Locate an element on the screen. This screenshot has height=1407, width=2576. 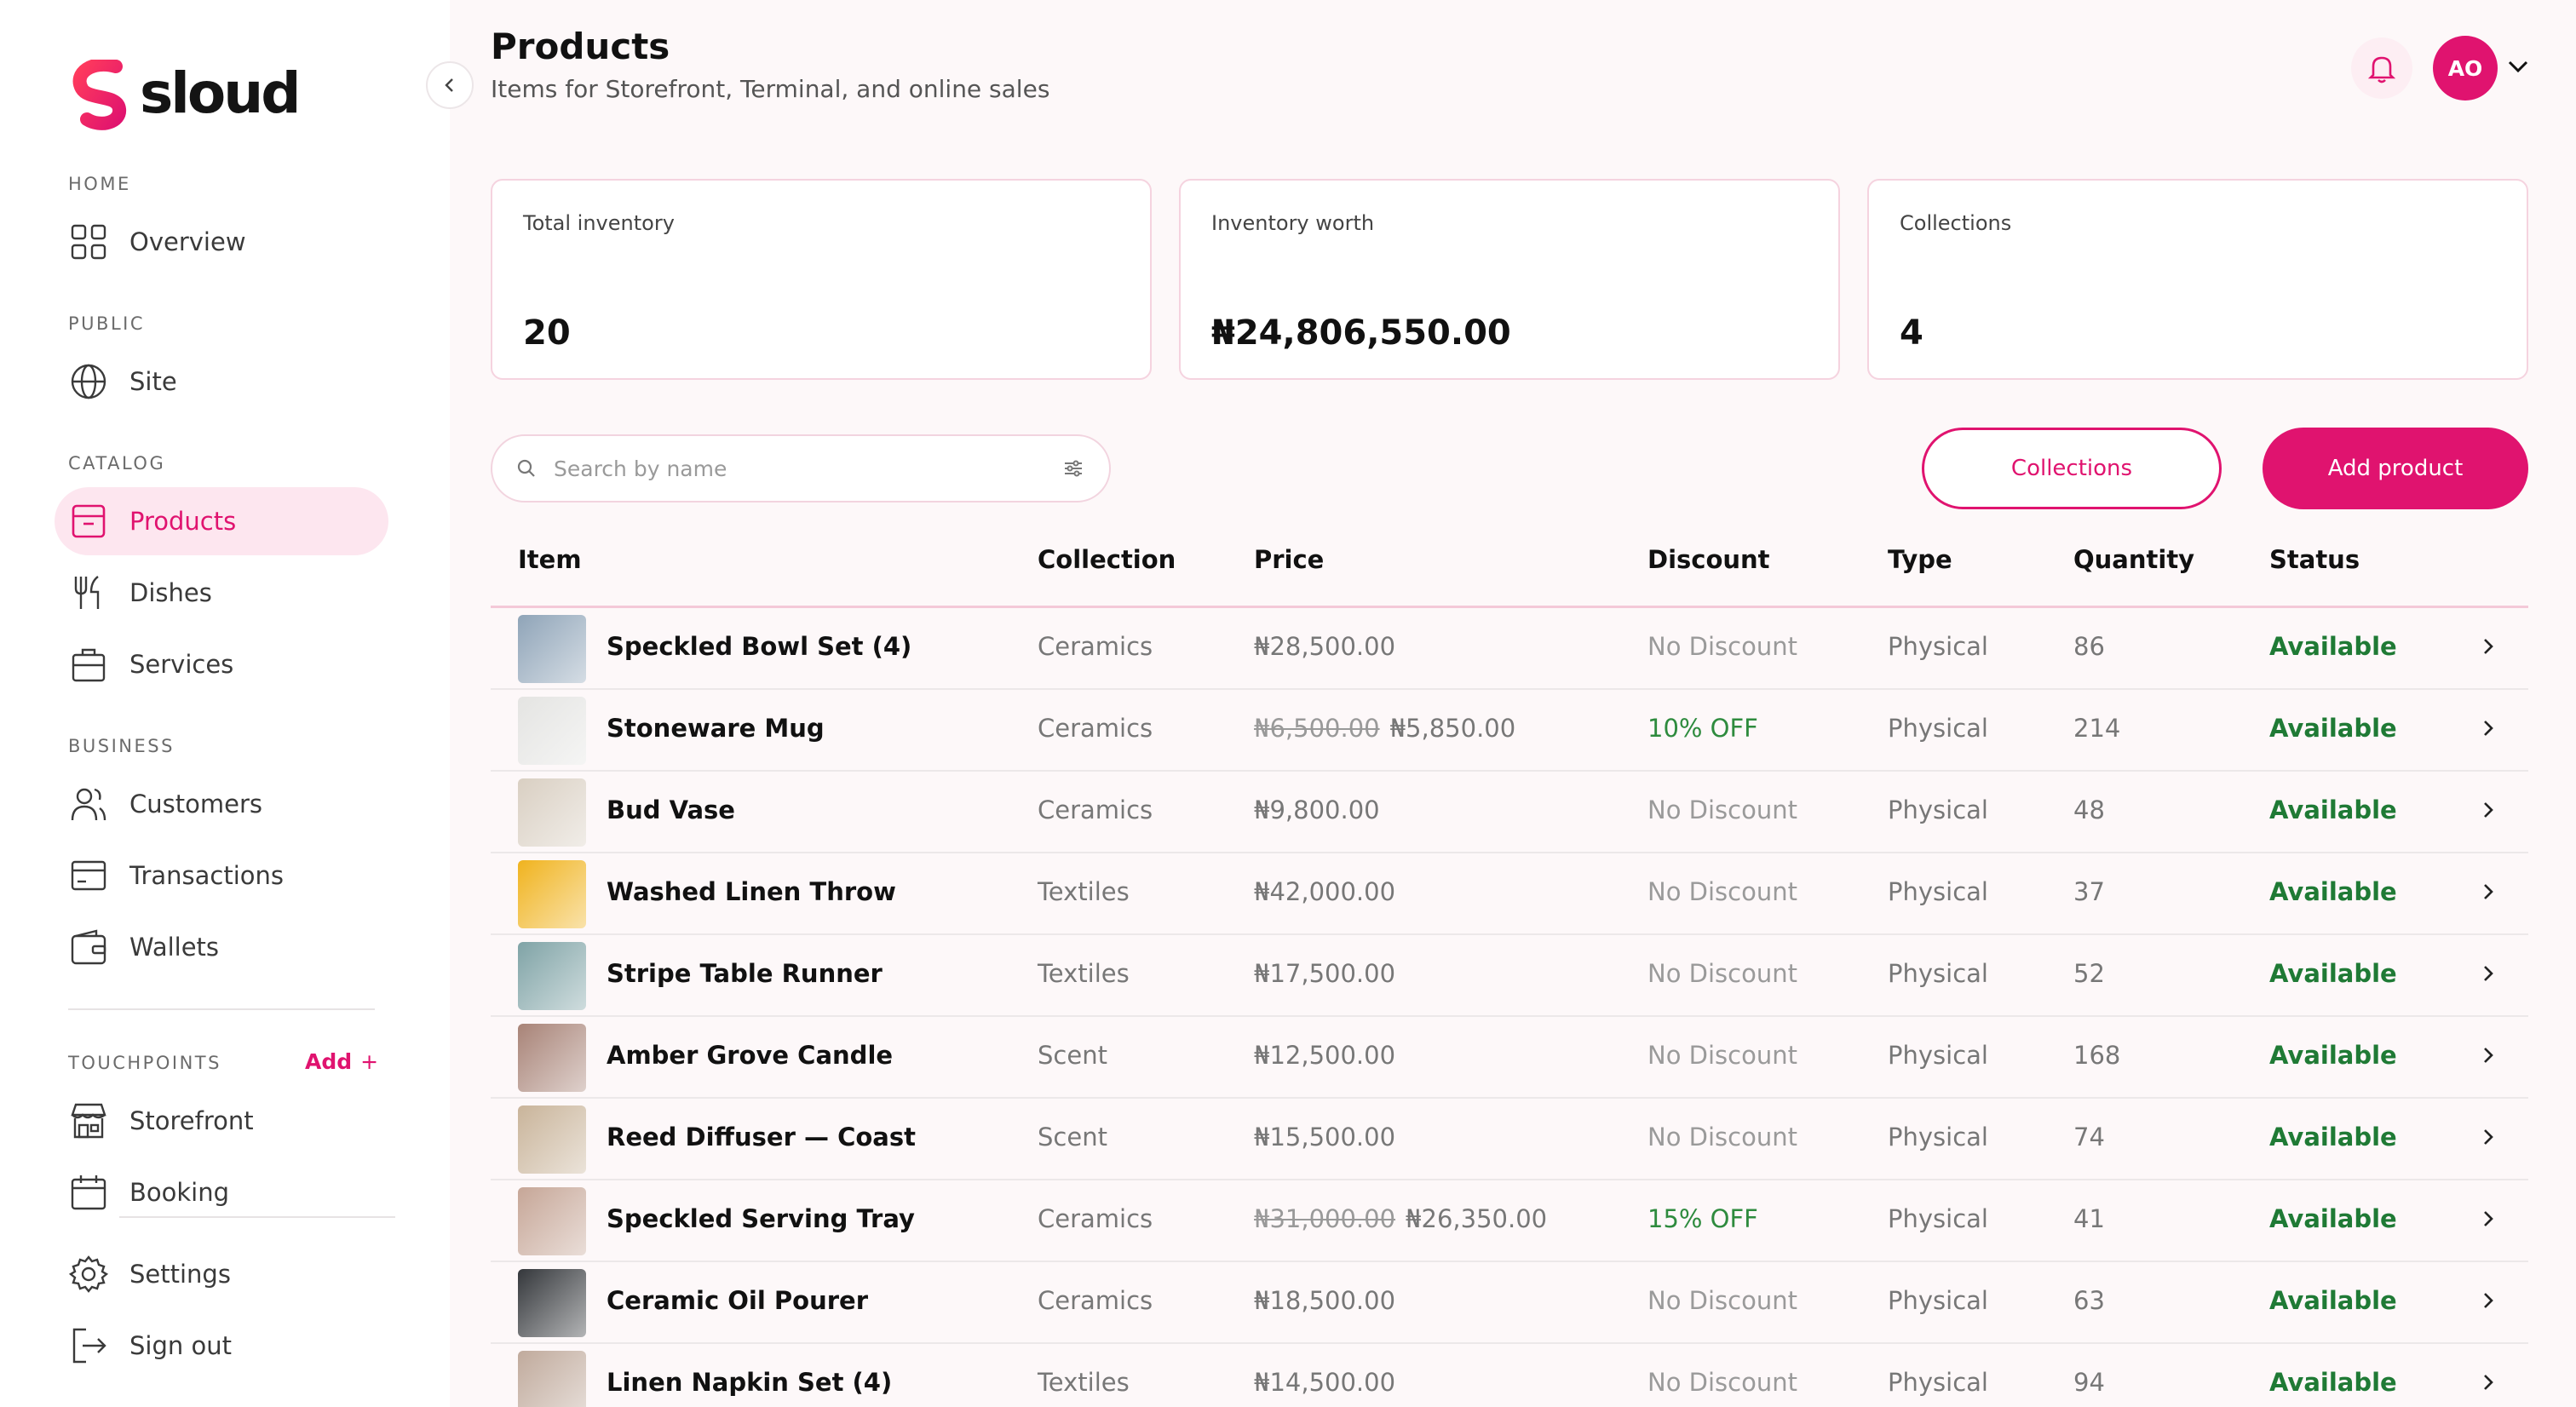
column-header-item: Item is located at coordinates (550, 559).